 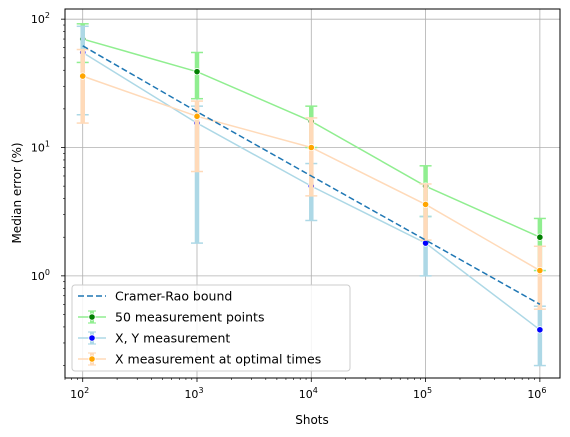 I want to click on y-axis-label: Median error (%), so click(x=17, y=192).